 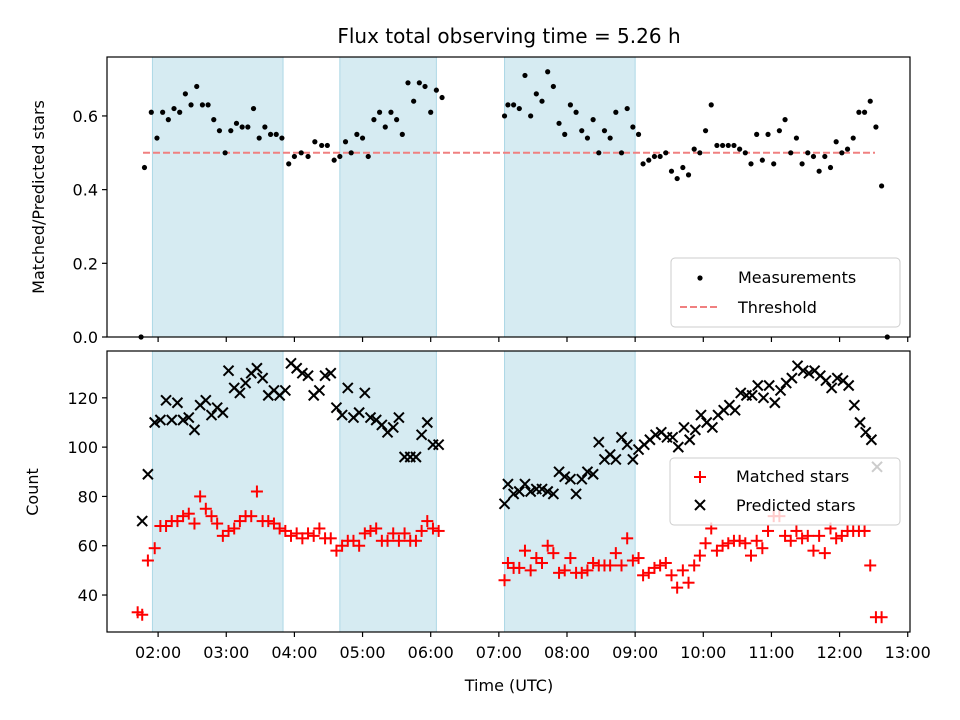 I want to click on bottom-legend: Matched stars Predicted stars, so click(x=785, y=491).